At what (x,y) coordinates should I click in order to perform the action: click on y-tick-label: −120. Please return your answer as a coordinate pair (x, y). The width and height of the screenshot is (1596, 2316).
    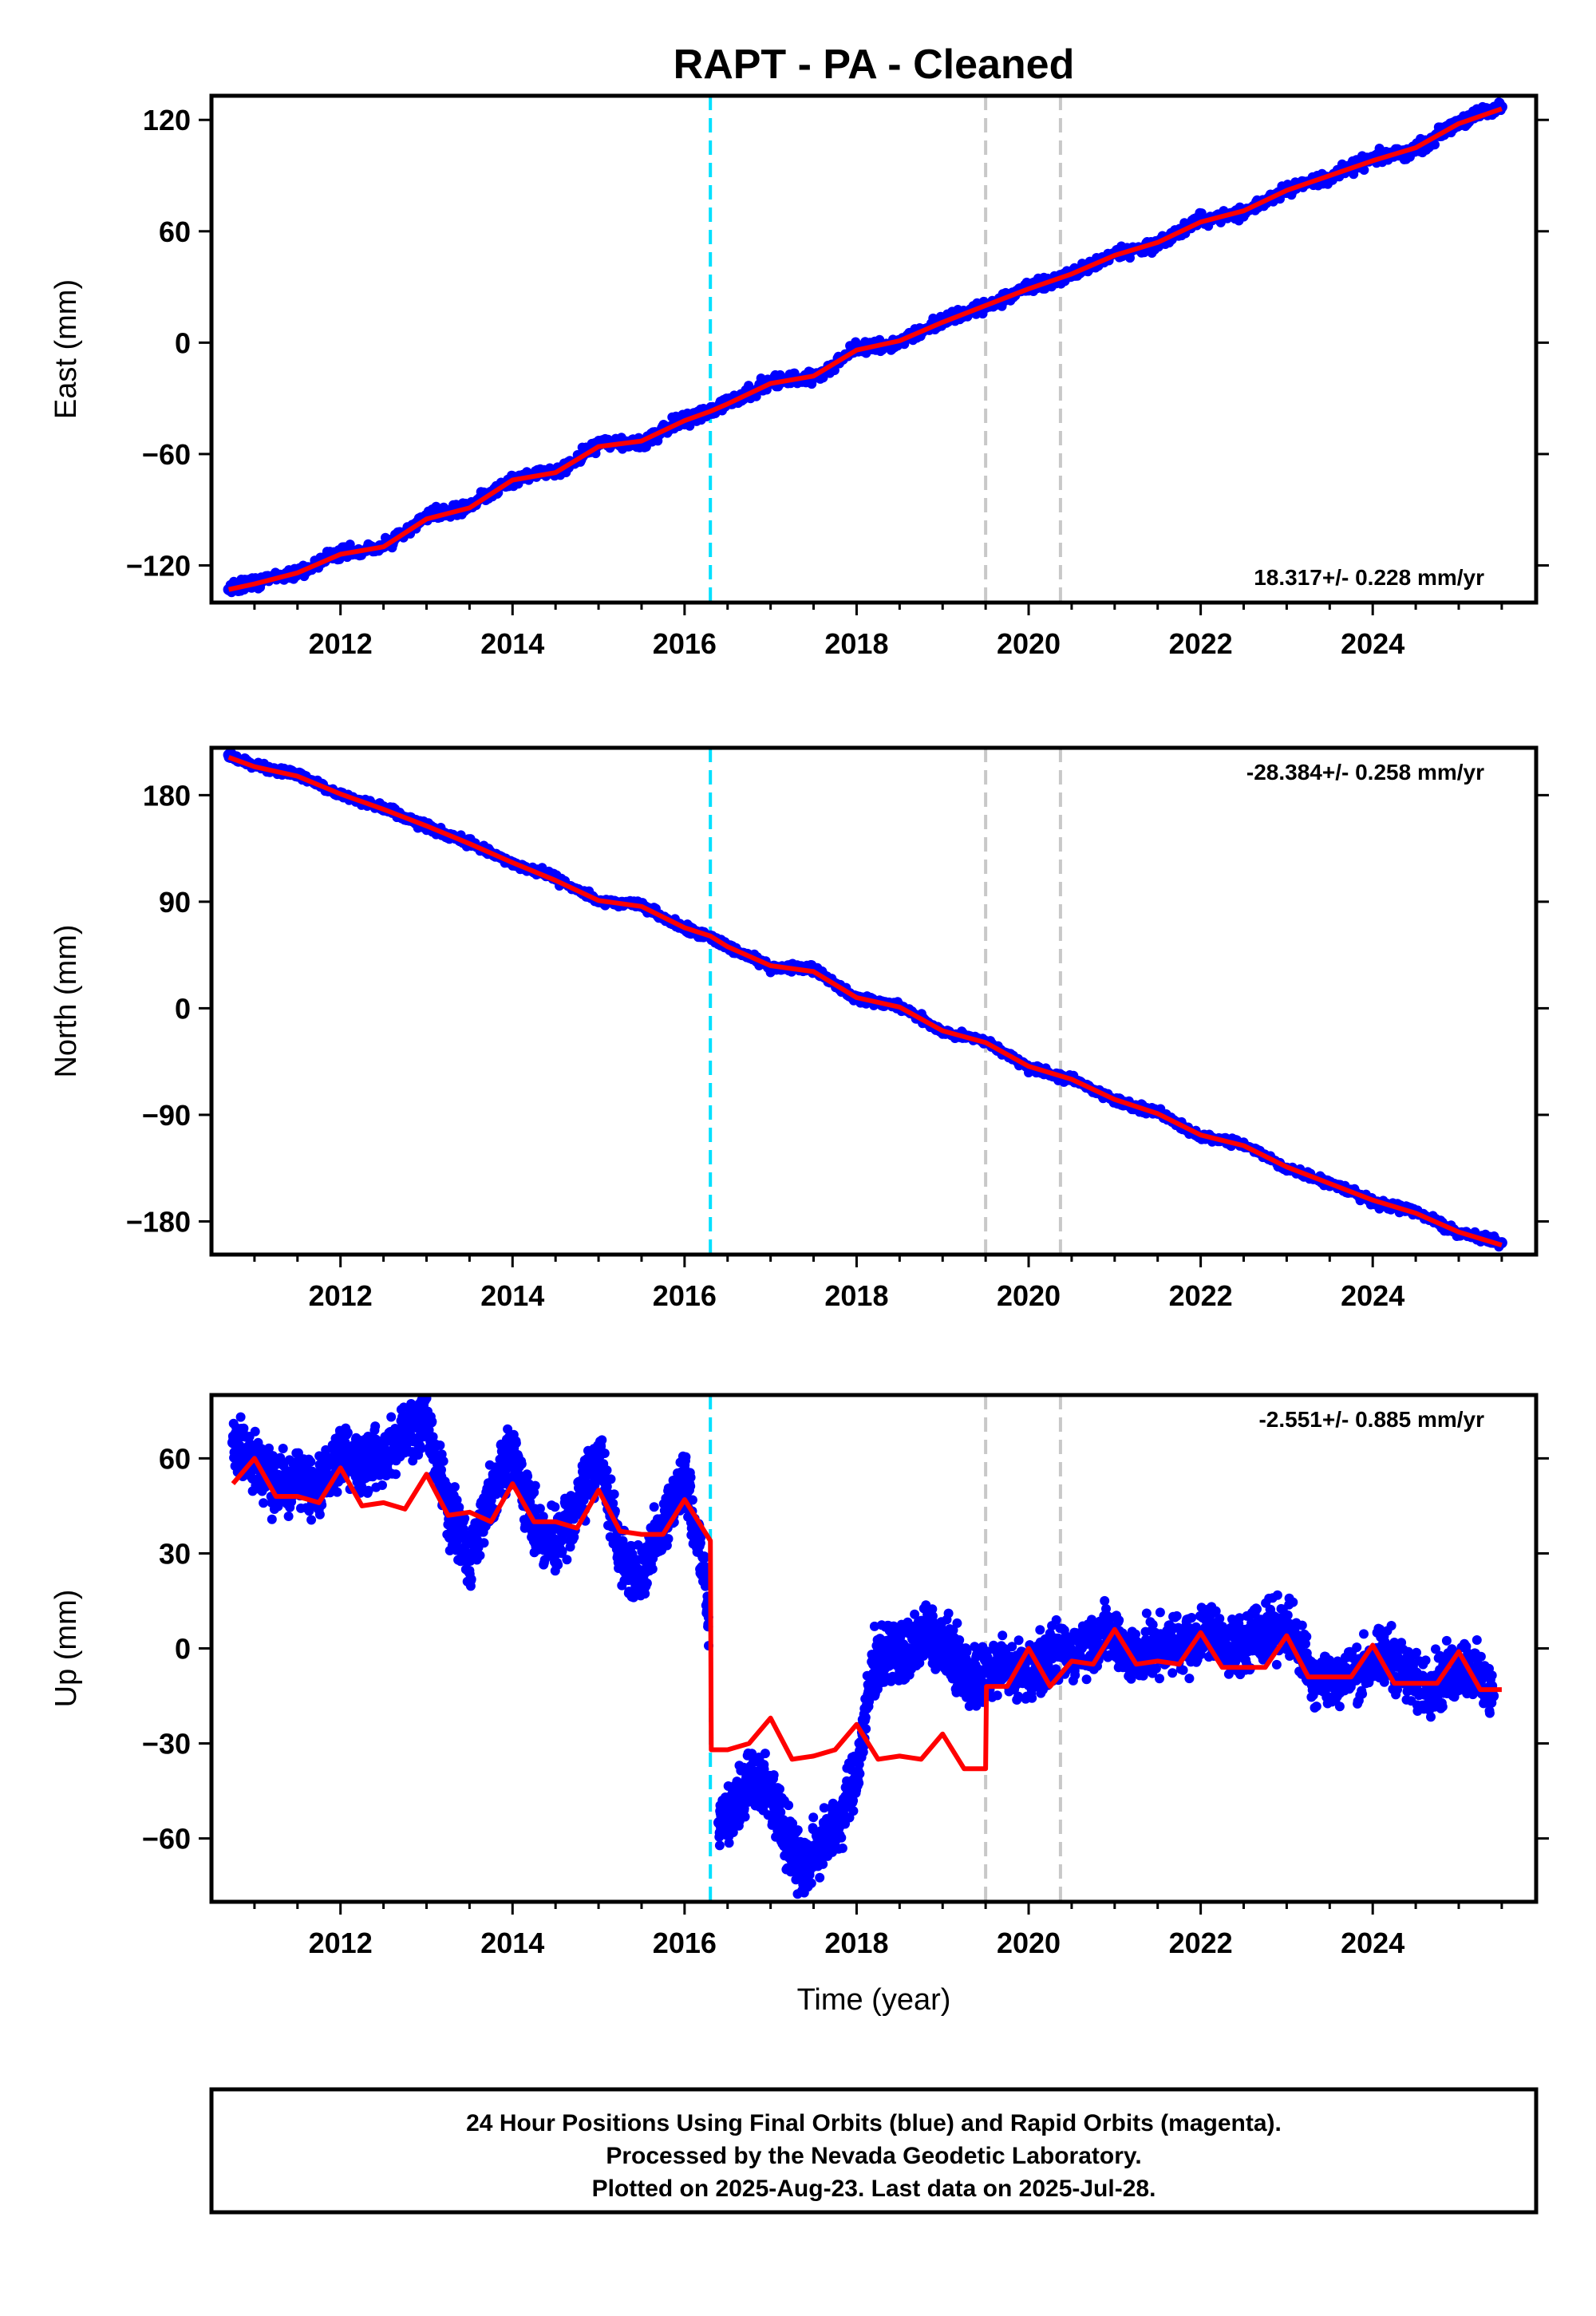
    Looking at the image, I should click on (158, 565).